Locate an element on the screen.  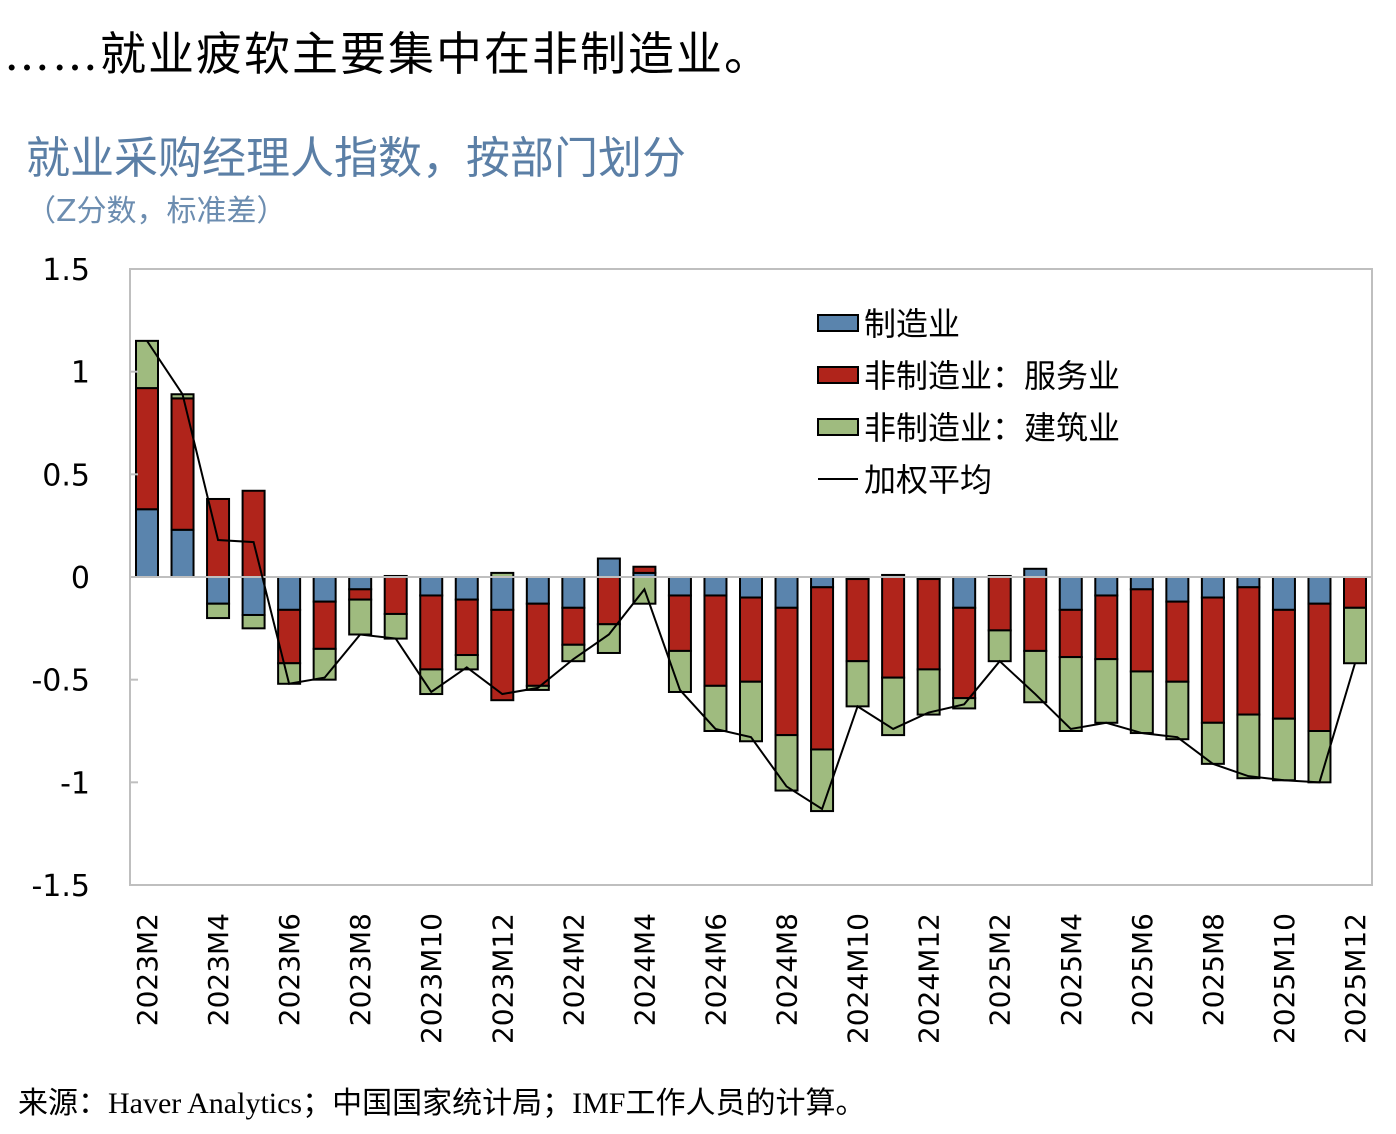
bar-manufacturing-2023M3 is located at coordinates (182, 553).